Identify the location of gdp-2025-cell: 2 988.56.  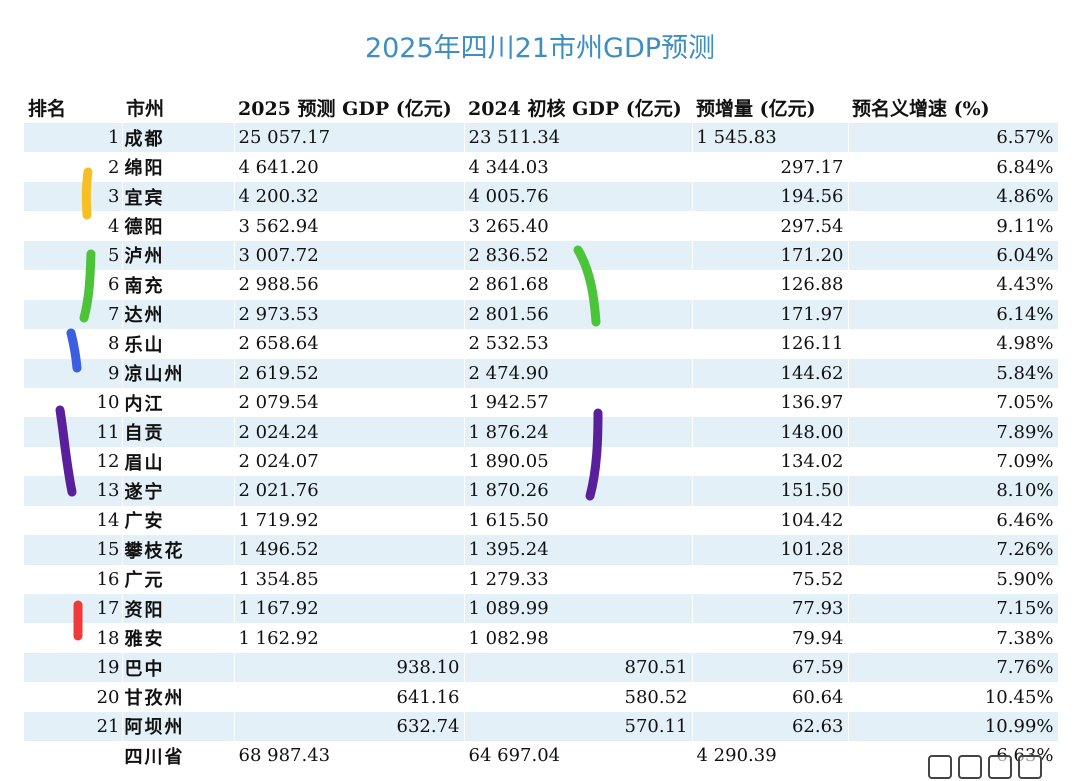
(349, 285).